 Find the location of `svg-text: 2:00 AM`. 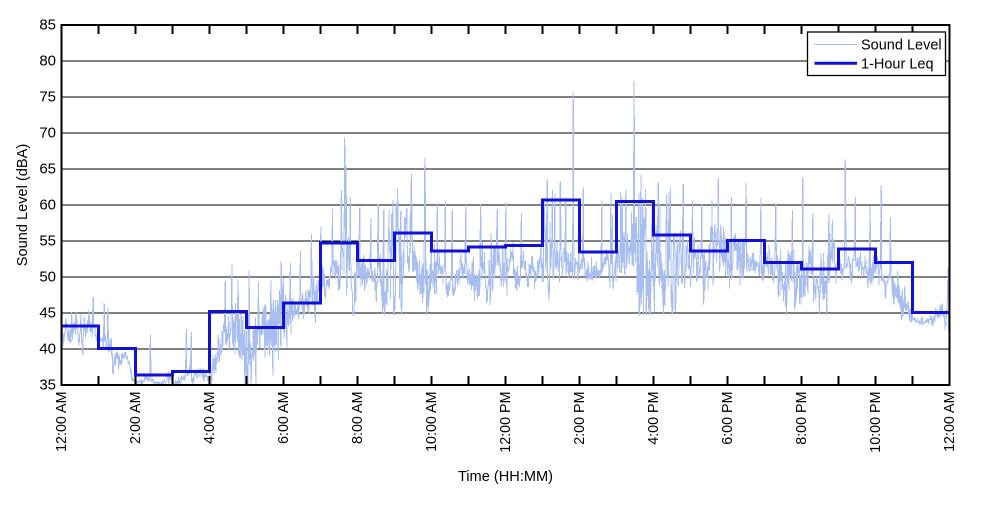

svg-text: 2:00 AM is located at coordinates (136, 418).